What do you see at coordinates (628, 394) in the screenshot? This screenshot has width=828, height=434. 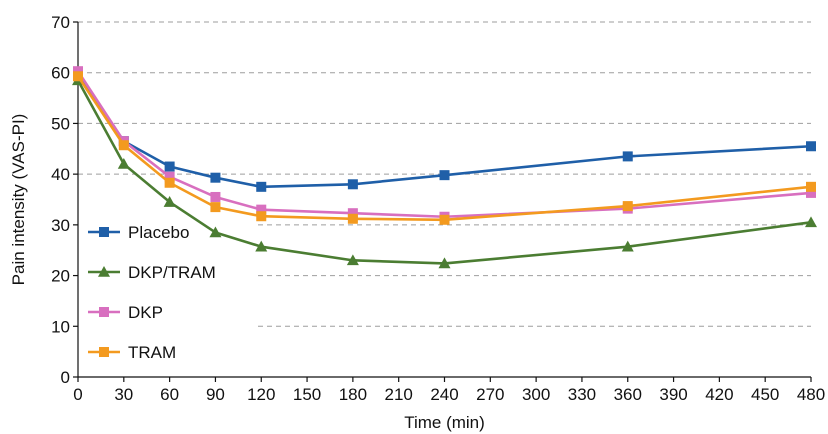 I see `x-tick-label-360: 360` at bounding box center [628, 394].